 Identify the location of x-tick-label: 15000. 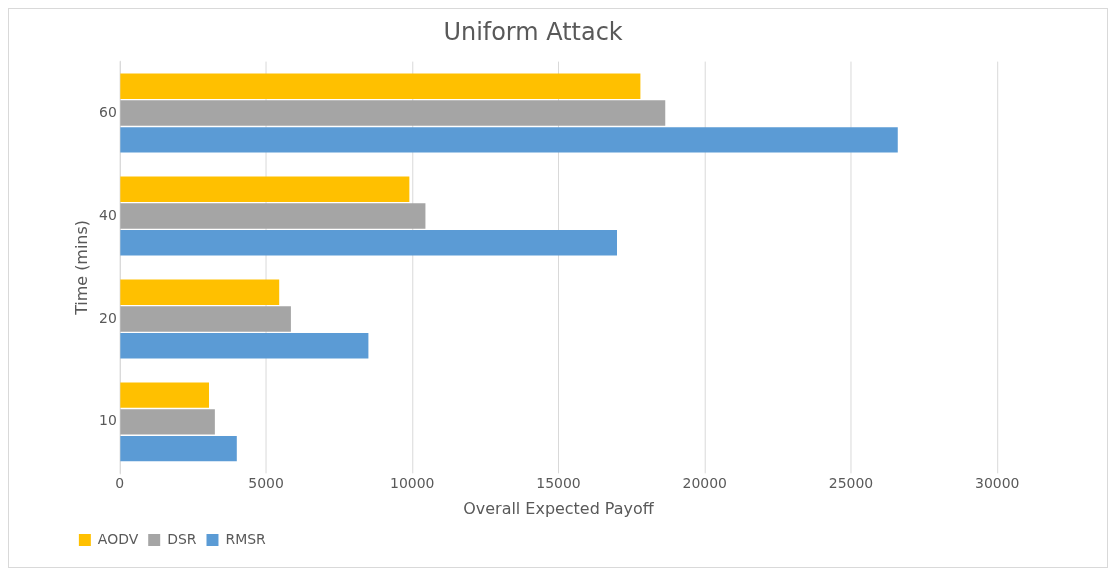
(558, 483).